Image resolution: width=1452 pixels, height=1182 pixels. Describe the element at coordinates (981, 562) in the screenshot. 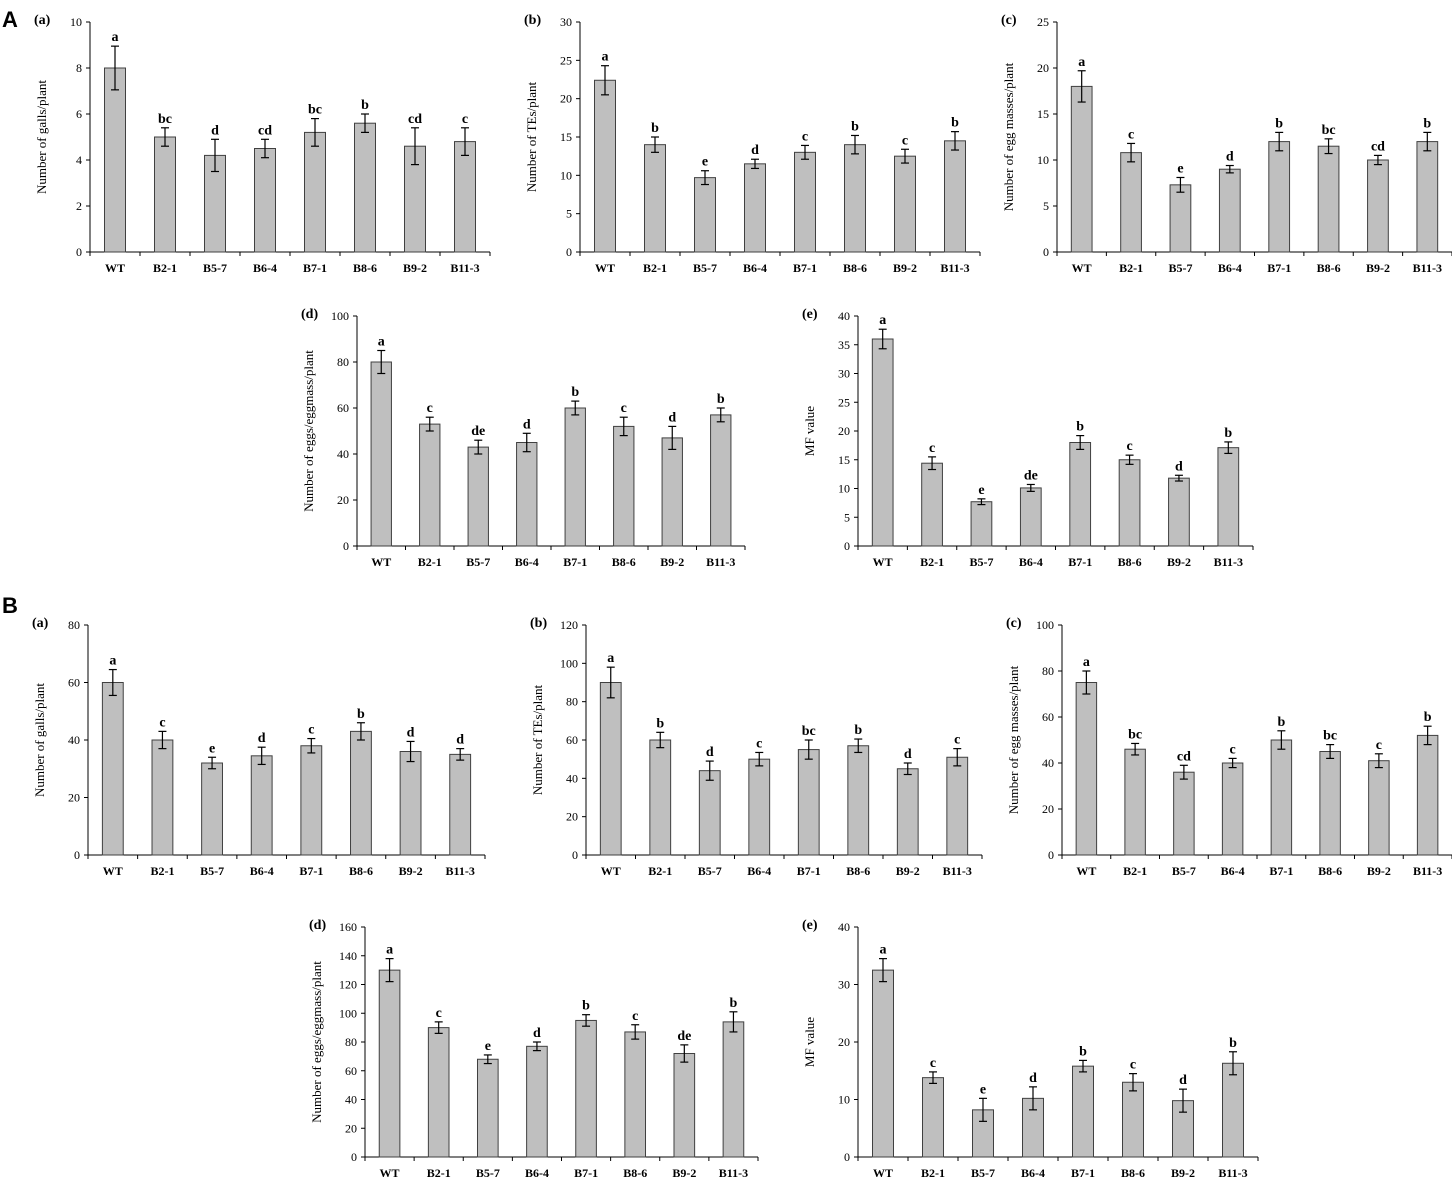

I see `x-tick-label: B5-7` at that location.